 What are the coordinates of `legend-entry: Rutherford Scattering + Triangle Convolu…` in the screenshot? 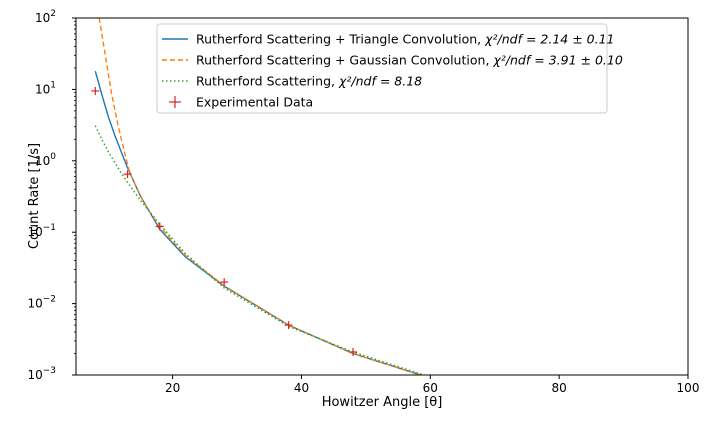 It's located at (388, 39).